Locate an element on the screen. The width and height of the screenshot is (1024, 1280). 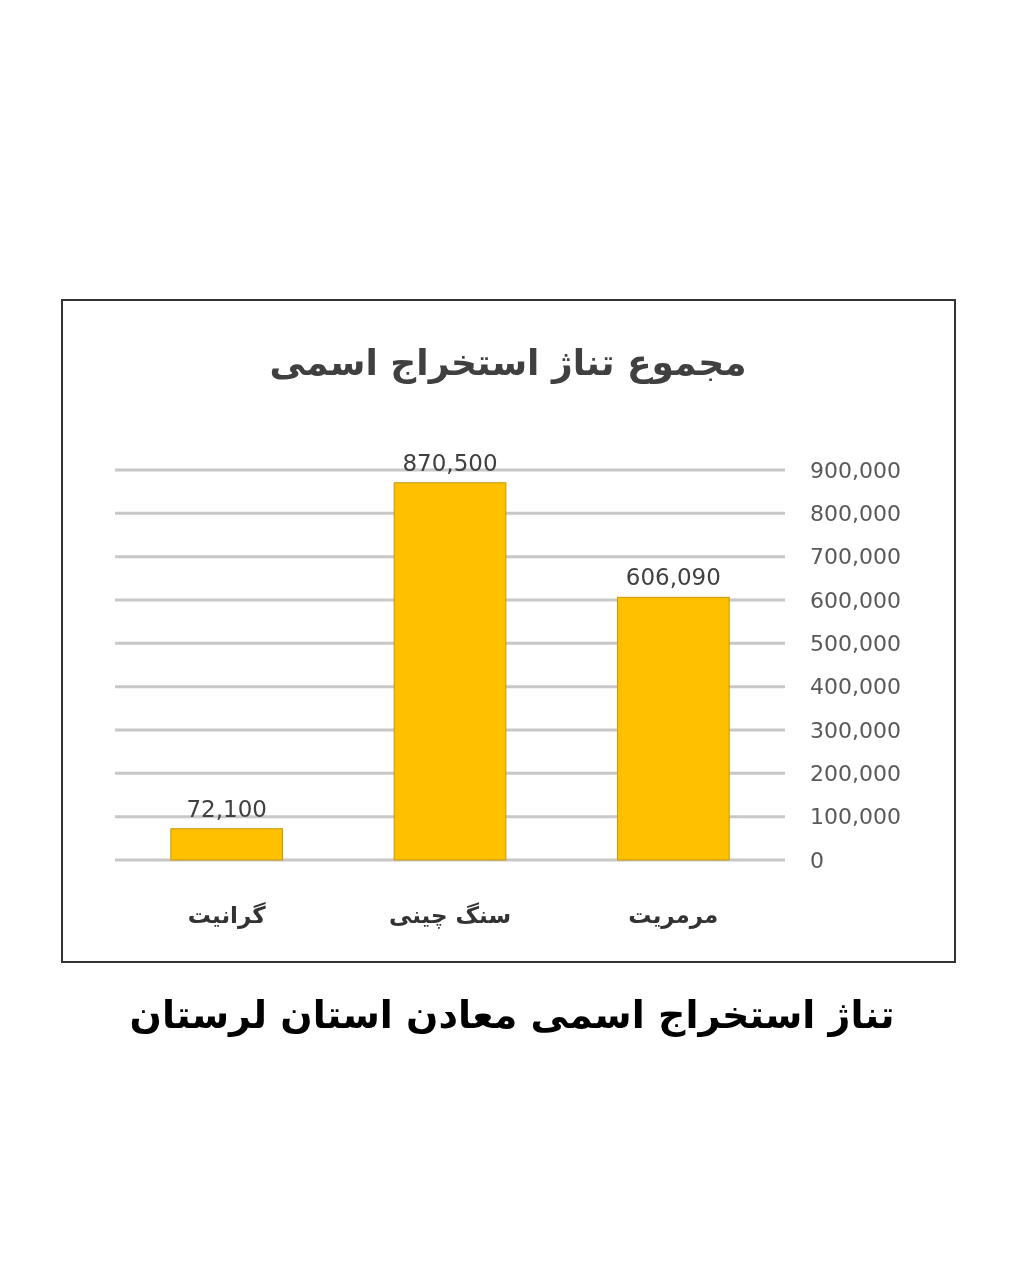
y-tick-label: 500,000 is located at coordinates (855, 643).